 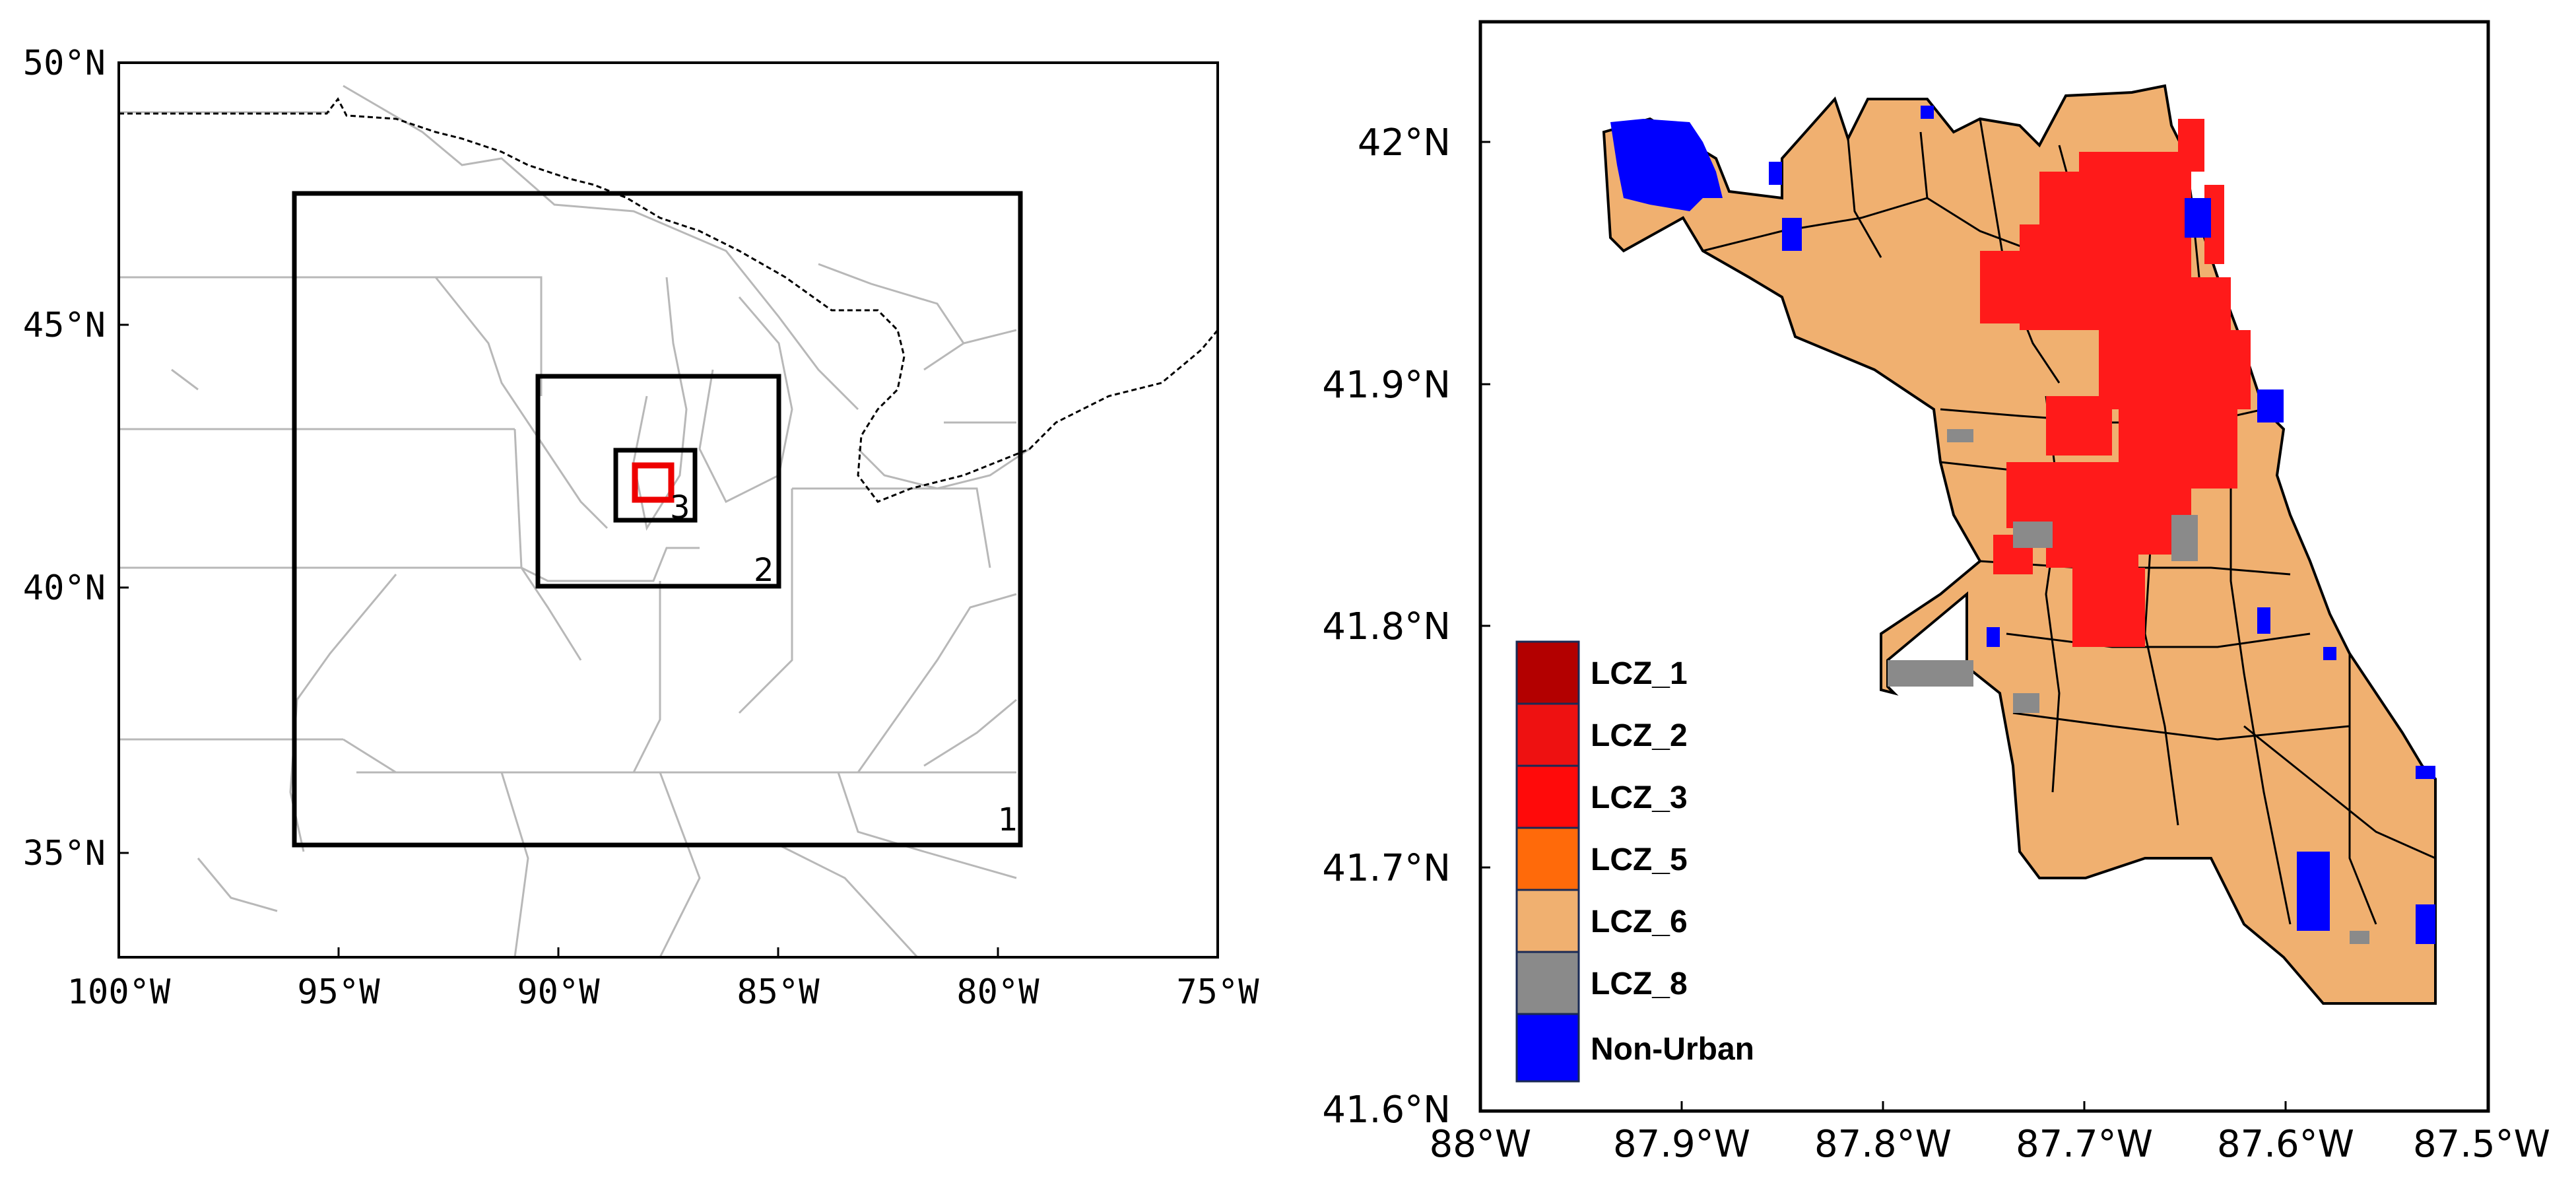 I want to click on right-lat-axis: 42°N 41.9°N 41.8°N 41.7°N 41.6°N, so click(x=1406, y=626).